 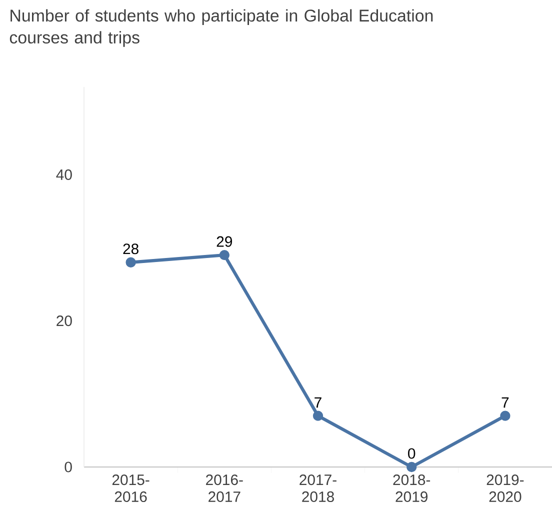 What do you see at coordinates (64, 321) in the screenshot?
I see `y-tick-label: 20` at bounding box center [64, 321].